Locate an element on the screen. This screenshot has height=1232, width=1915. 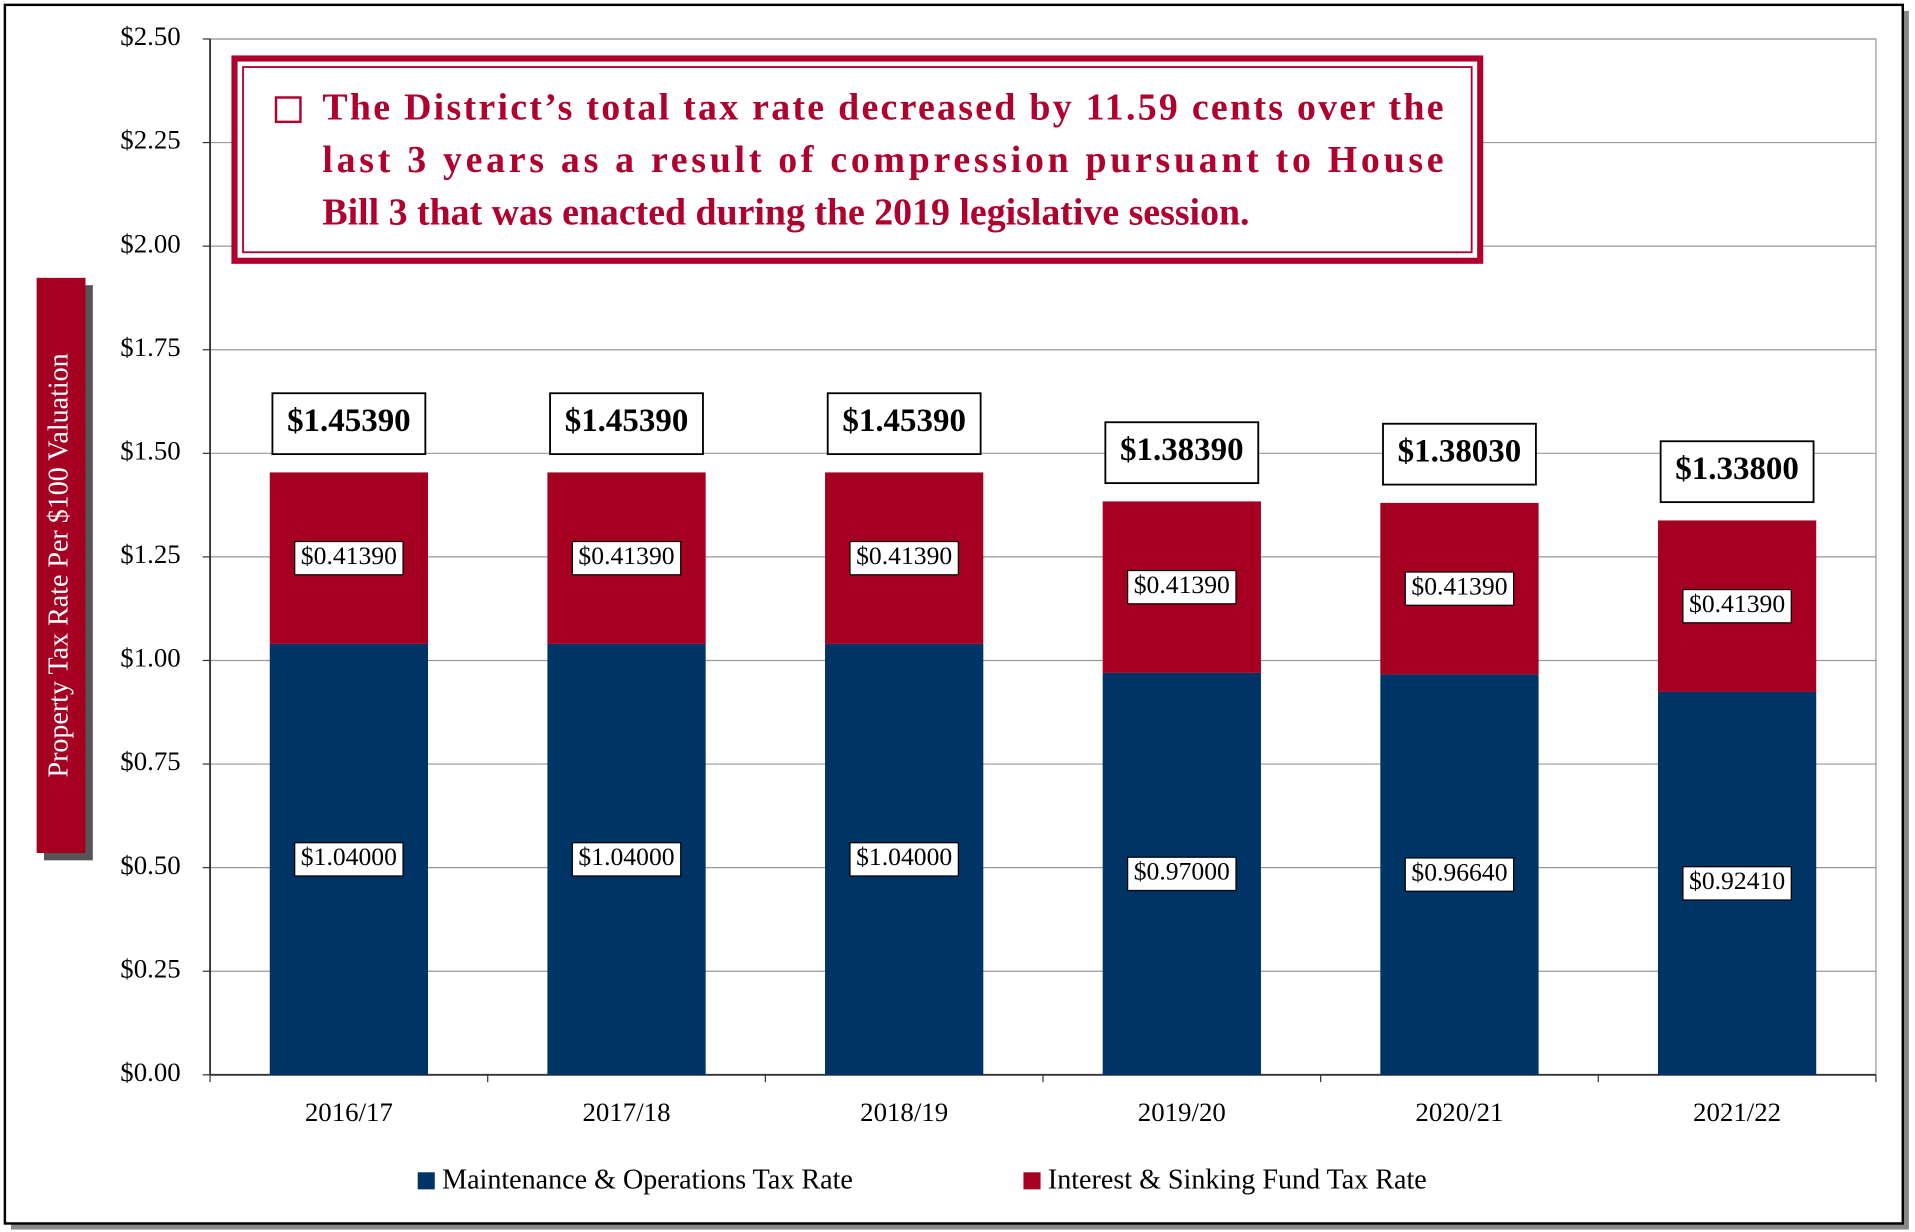
y-tick-label: $1.75 is located at coordinates (150, 347).